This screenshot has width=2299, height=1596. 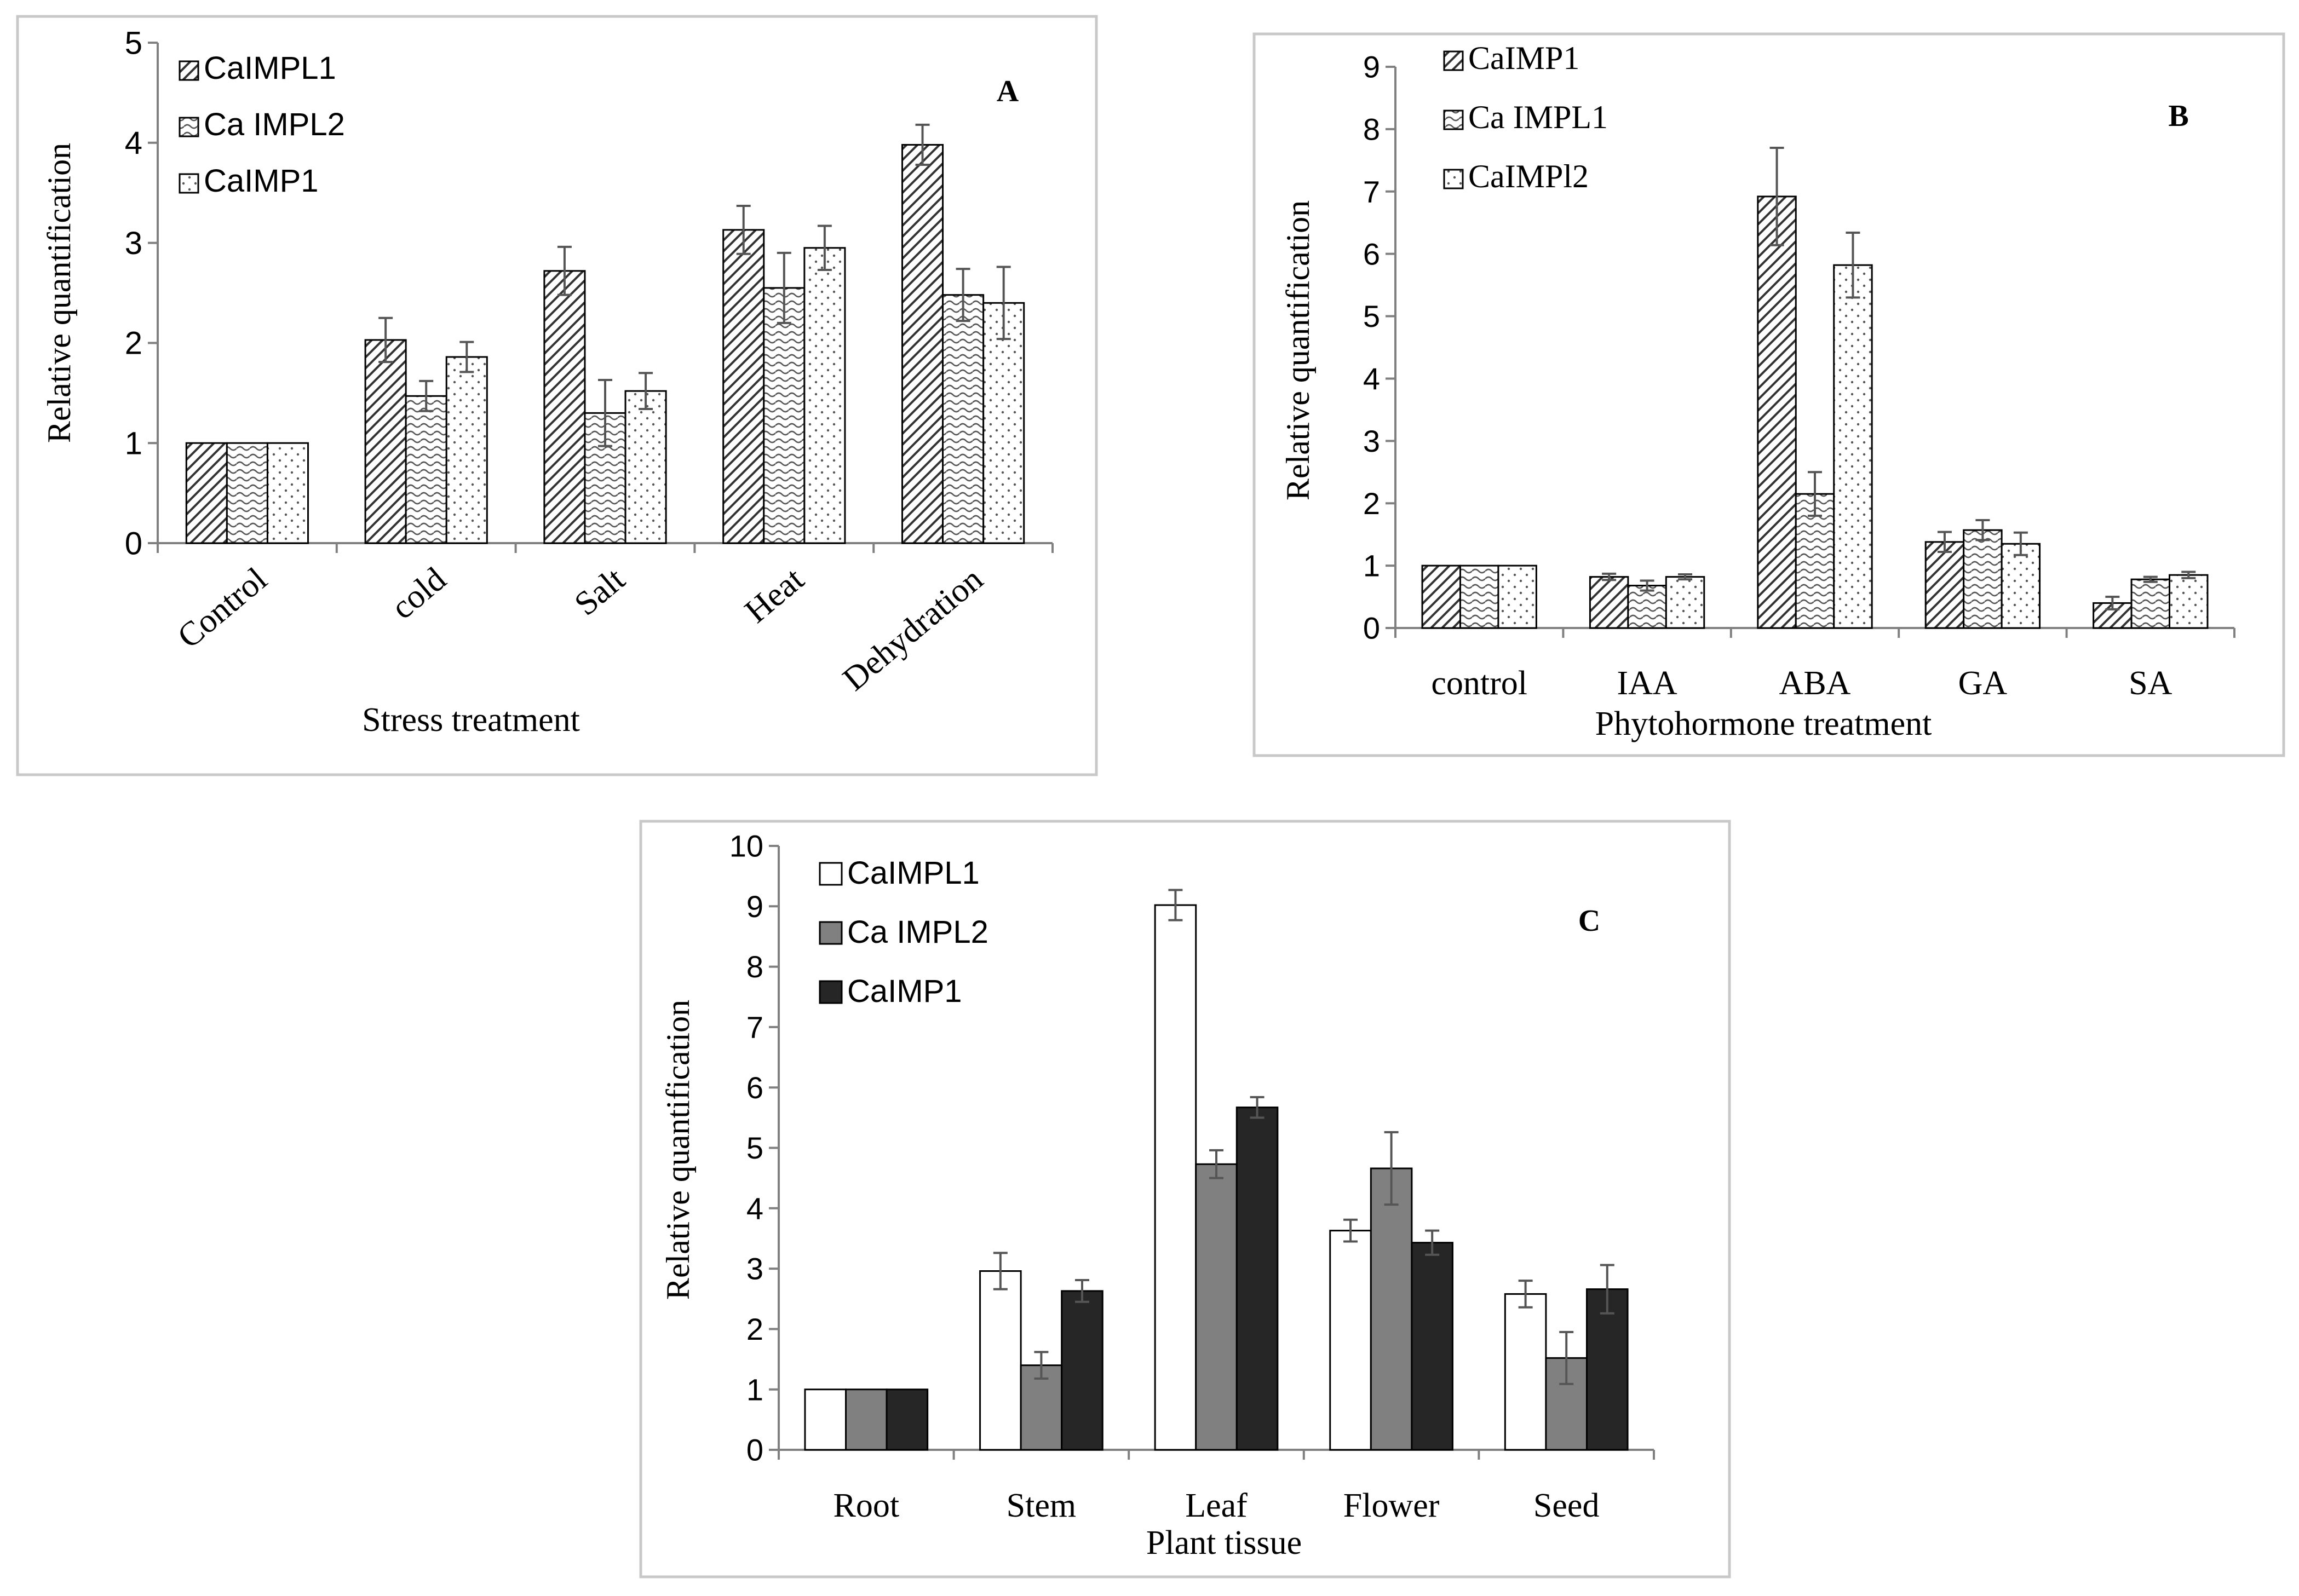 I want to click on panel-b-y-tick-label: 4, so click(x=1371, y=379).